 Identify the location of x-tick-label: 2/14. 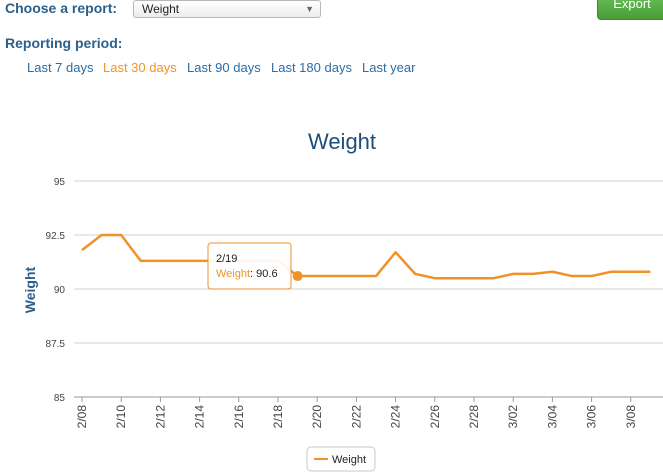
(200, 417).